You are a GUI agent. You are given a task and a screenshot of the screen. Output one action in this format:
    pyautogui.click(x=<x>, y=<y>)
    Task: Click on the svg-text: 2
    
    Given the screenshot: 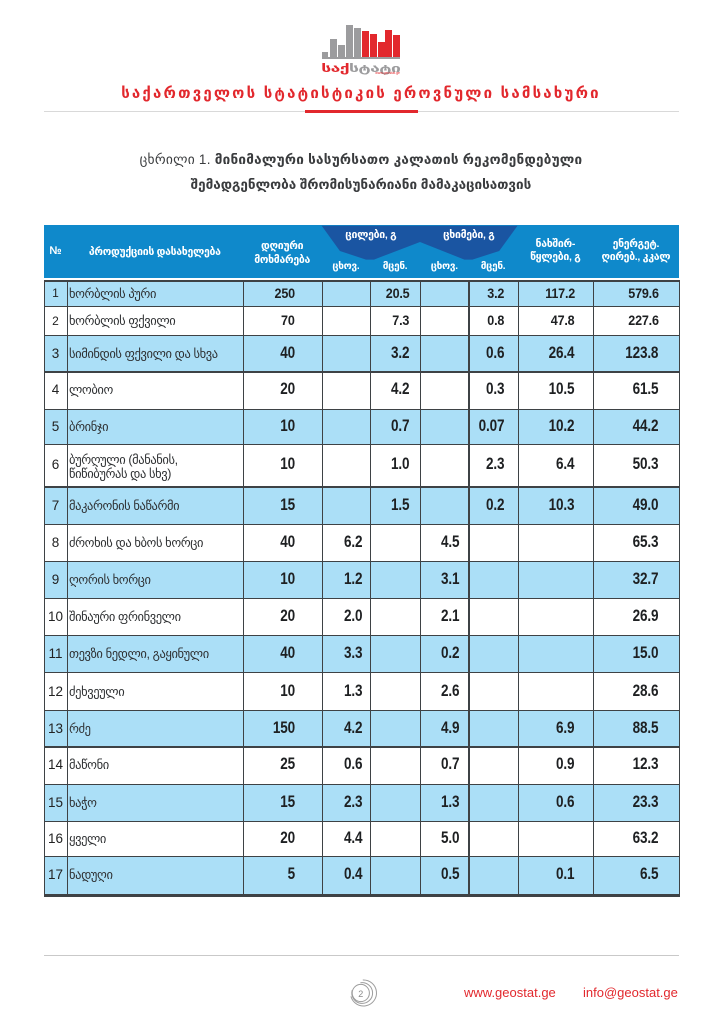 What is the action you would take?
    pyautogui.click(x=360, y=994)
    